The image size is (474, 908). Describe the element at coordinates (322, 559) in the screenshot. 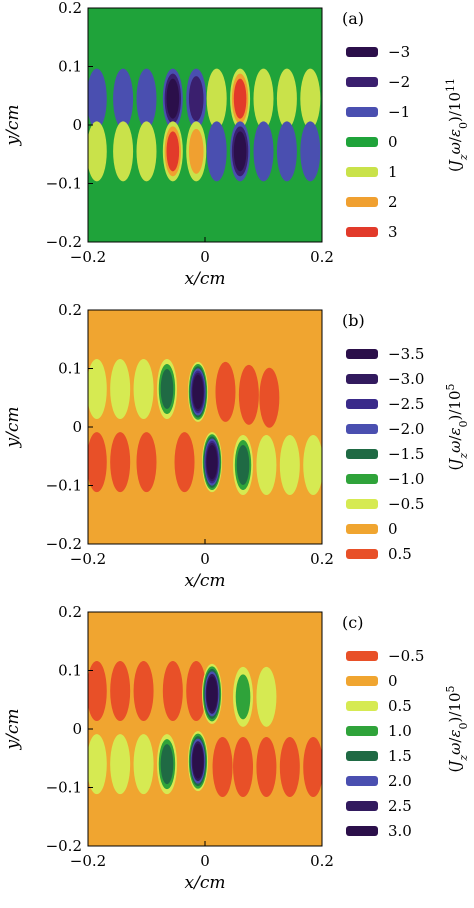

I see `x-tick-label: 0.2` at that location.